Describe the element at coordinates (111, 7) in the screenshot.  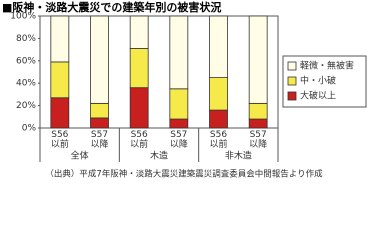
I see `chart-title: ■阪神・淡路大震災での建築年別の被害状況` at that location.